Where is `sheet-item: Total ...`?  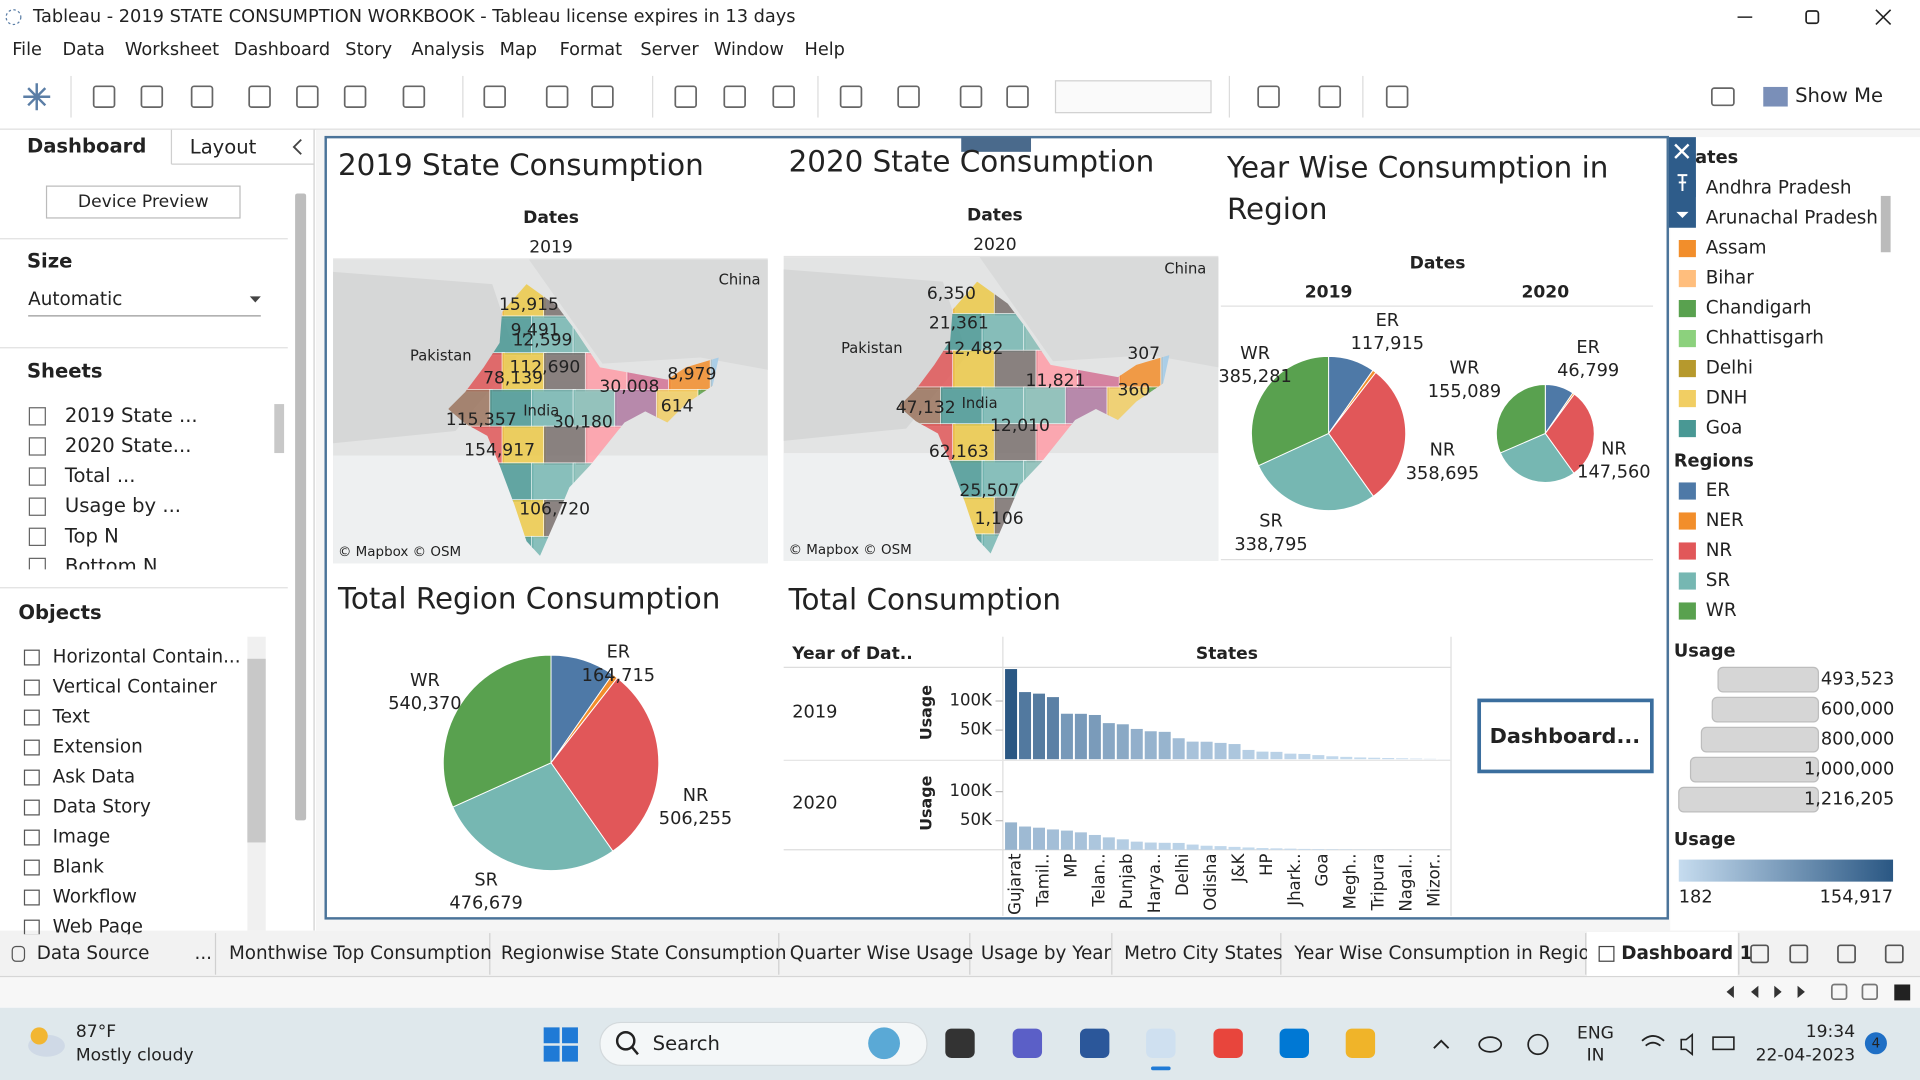
sheet-item: Total ... is located at coordinates (100, 475).